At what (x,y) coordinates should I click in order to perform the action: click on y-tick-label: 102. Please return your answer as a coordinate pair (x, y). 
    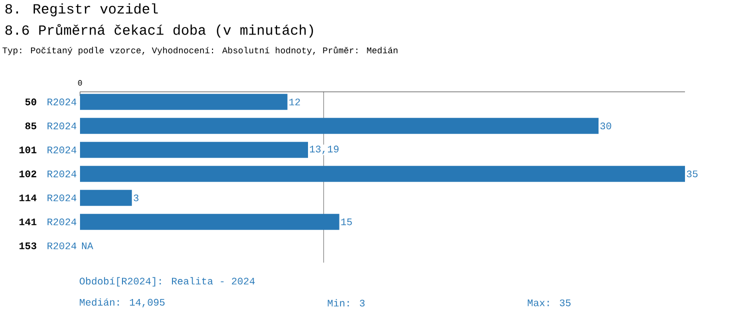
    Looking at the image, I should click on (27, 174).